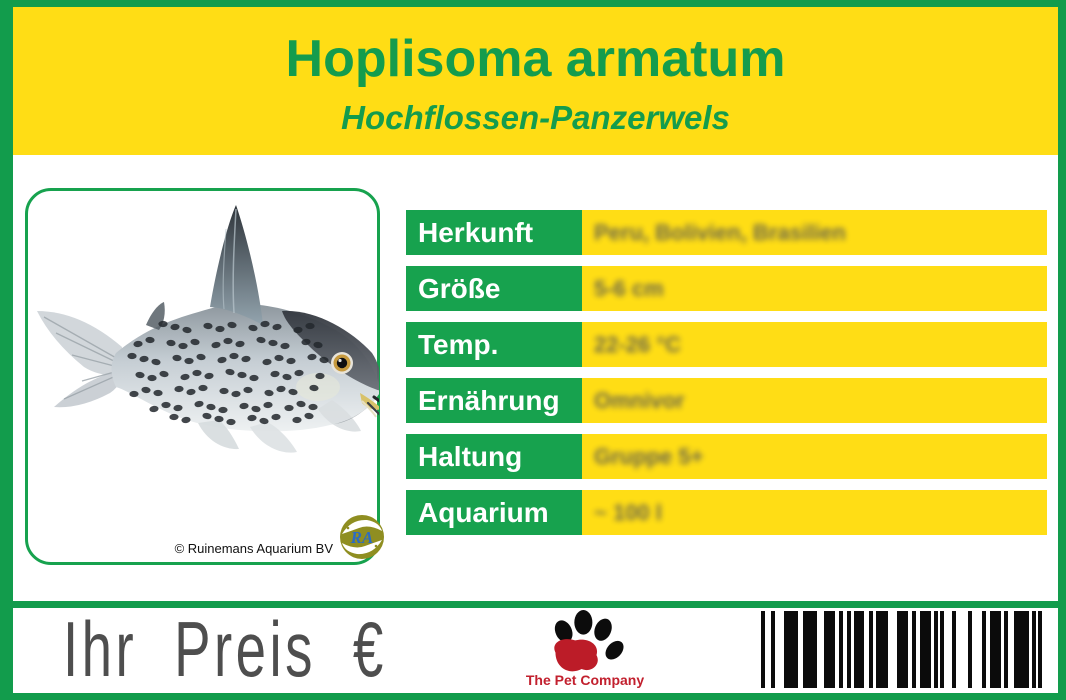 The image size is (1066, 700). What do you see at coordinates (79, 359) in the screenshot?
I see `fish-tail` at bounding box center [79, 359].